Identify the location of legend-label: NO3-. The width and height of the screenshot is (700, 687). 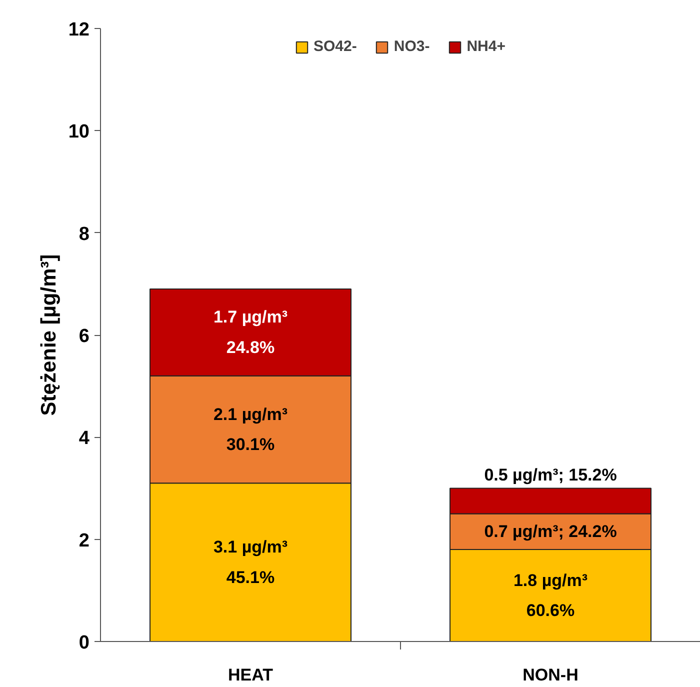
(412, 46).